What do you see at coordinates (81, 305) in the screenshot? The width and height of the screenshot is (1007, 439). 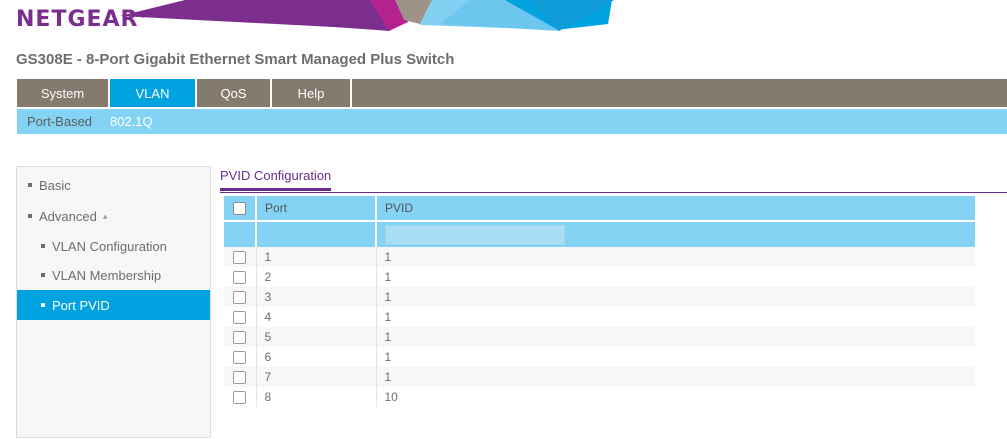 I see `sidebar-item-port-pvid-label: Port PVID` at bounding box center [81, 305].